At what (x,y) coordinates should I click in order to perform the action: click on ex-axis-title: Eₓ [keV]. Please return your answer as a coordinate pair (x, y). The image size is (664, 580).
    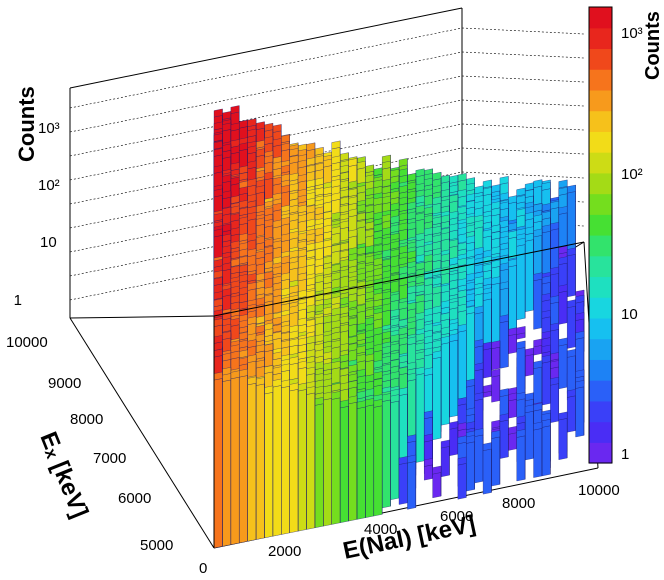
    Looking at the image, I should click on (63, 475).